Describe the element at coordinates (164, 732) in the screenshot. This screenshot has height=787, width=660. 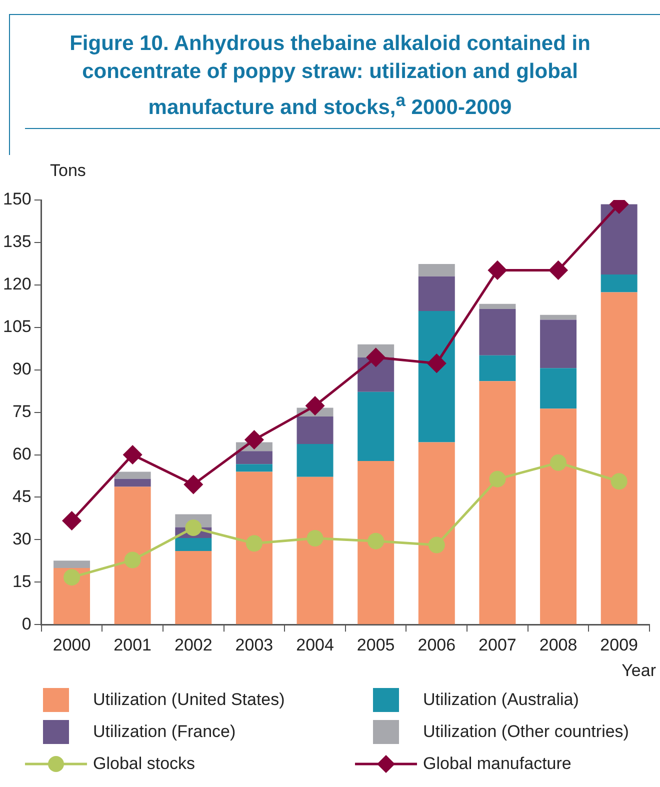
I see `legend-label: Utilization (France)` at that location.